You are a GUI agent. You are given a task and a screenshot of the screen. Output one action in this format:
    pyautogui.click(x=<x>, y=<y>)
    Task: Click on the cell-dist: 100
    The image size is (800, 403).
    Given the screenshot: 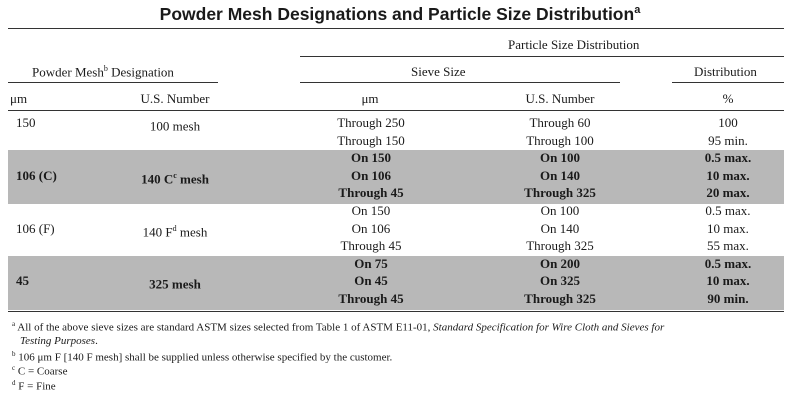 What is the action you would take?
    pyautogui.click(x=728, y=122)
    